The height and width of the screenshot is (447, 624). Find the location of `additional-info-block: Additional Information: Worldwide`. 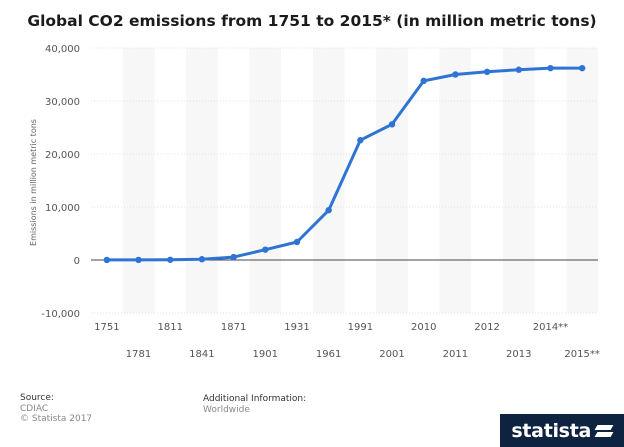

additional-info-block: Additional Information: Worldwide is located at coordinates (254, 404).